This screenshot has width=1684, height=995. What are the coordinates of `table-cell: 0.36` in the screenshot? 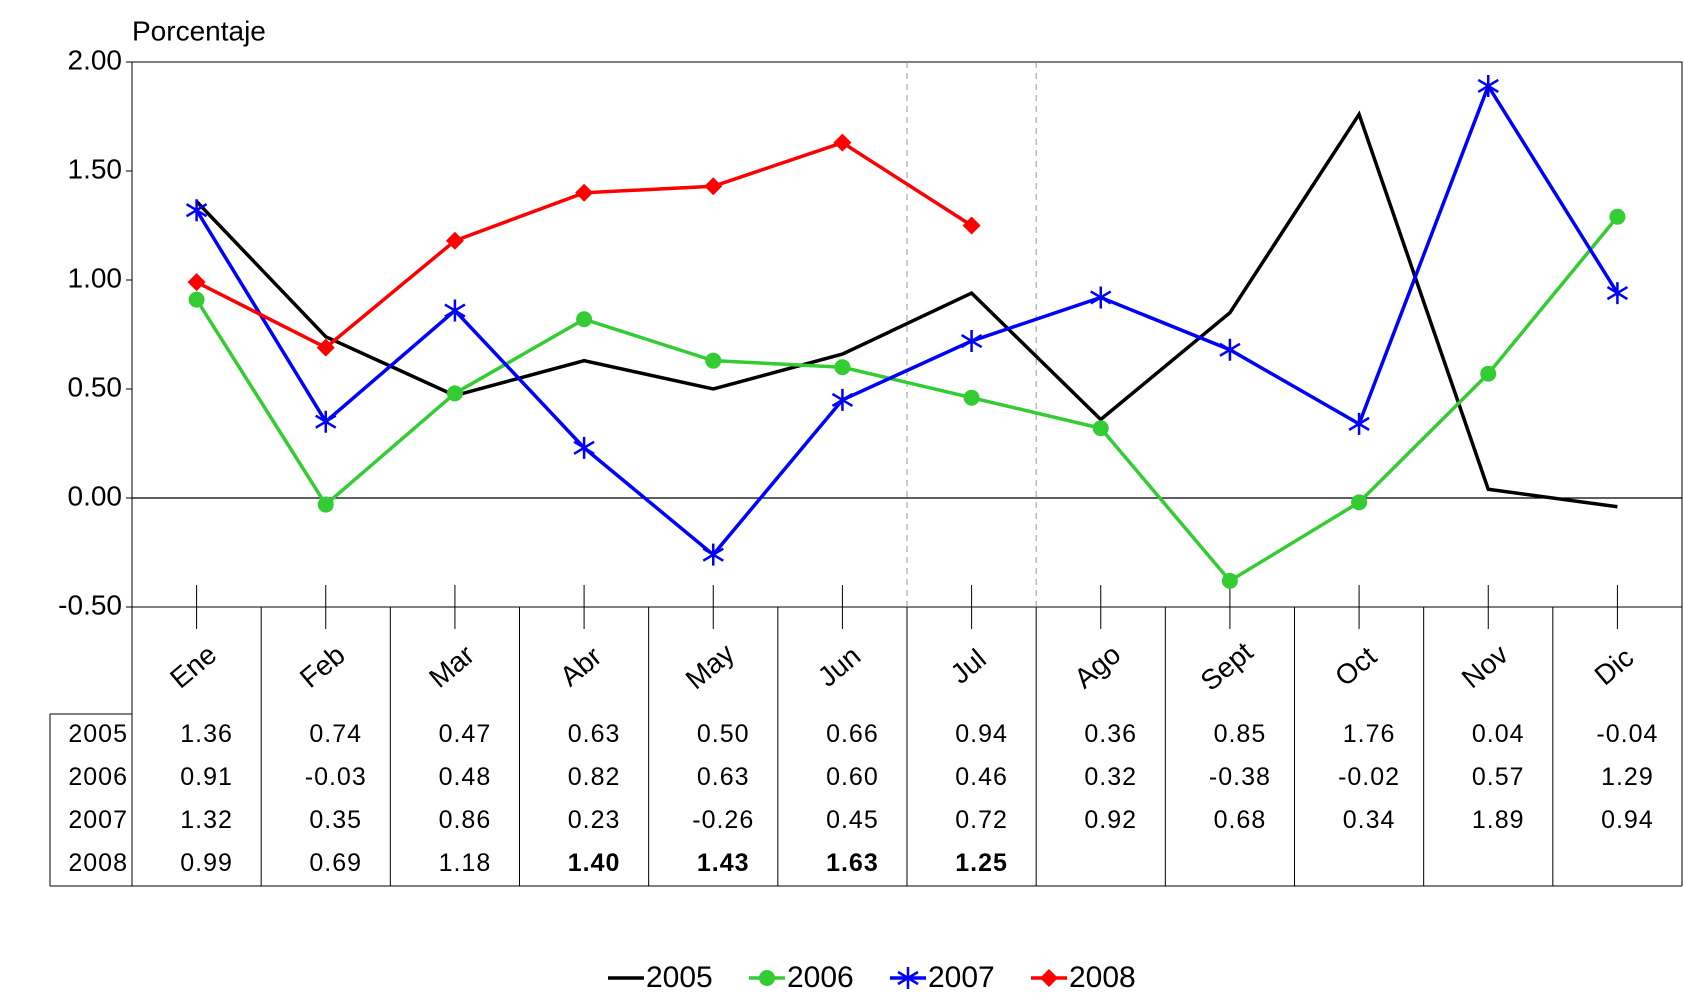 It's located at (1110, 734).